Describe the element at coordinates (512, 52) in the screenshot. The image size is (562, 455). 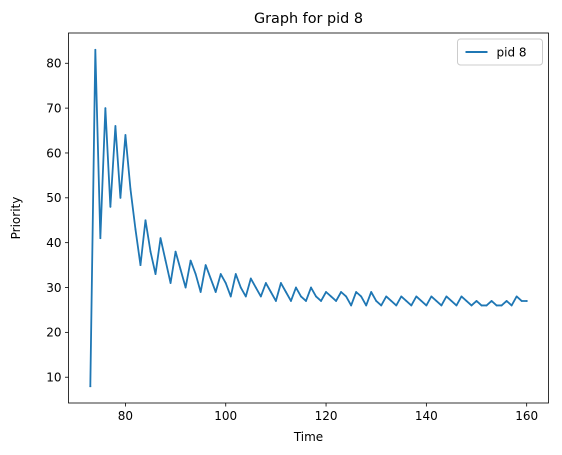
I see `legend-entry-label: pid 8` at that location.